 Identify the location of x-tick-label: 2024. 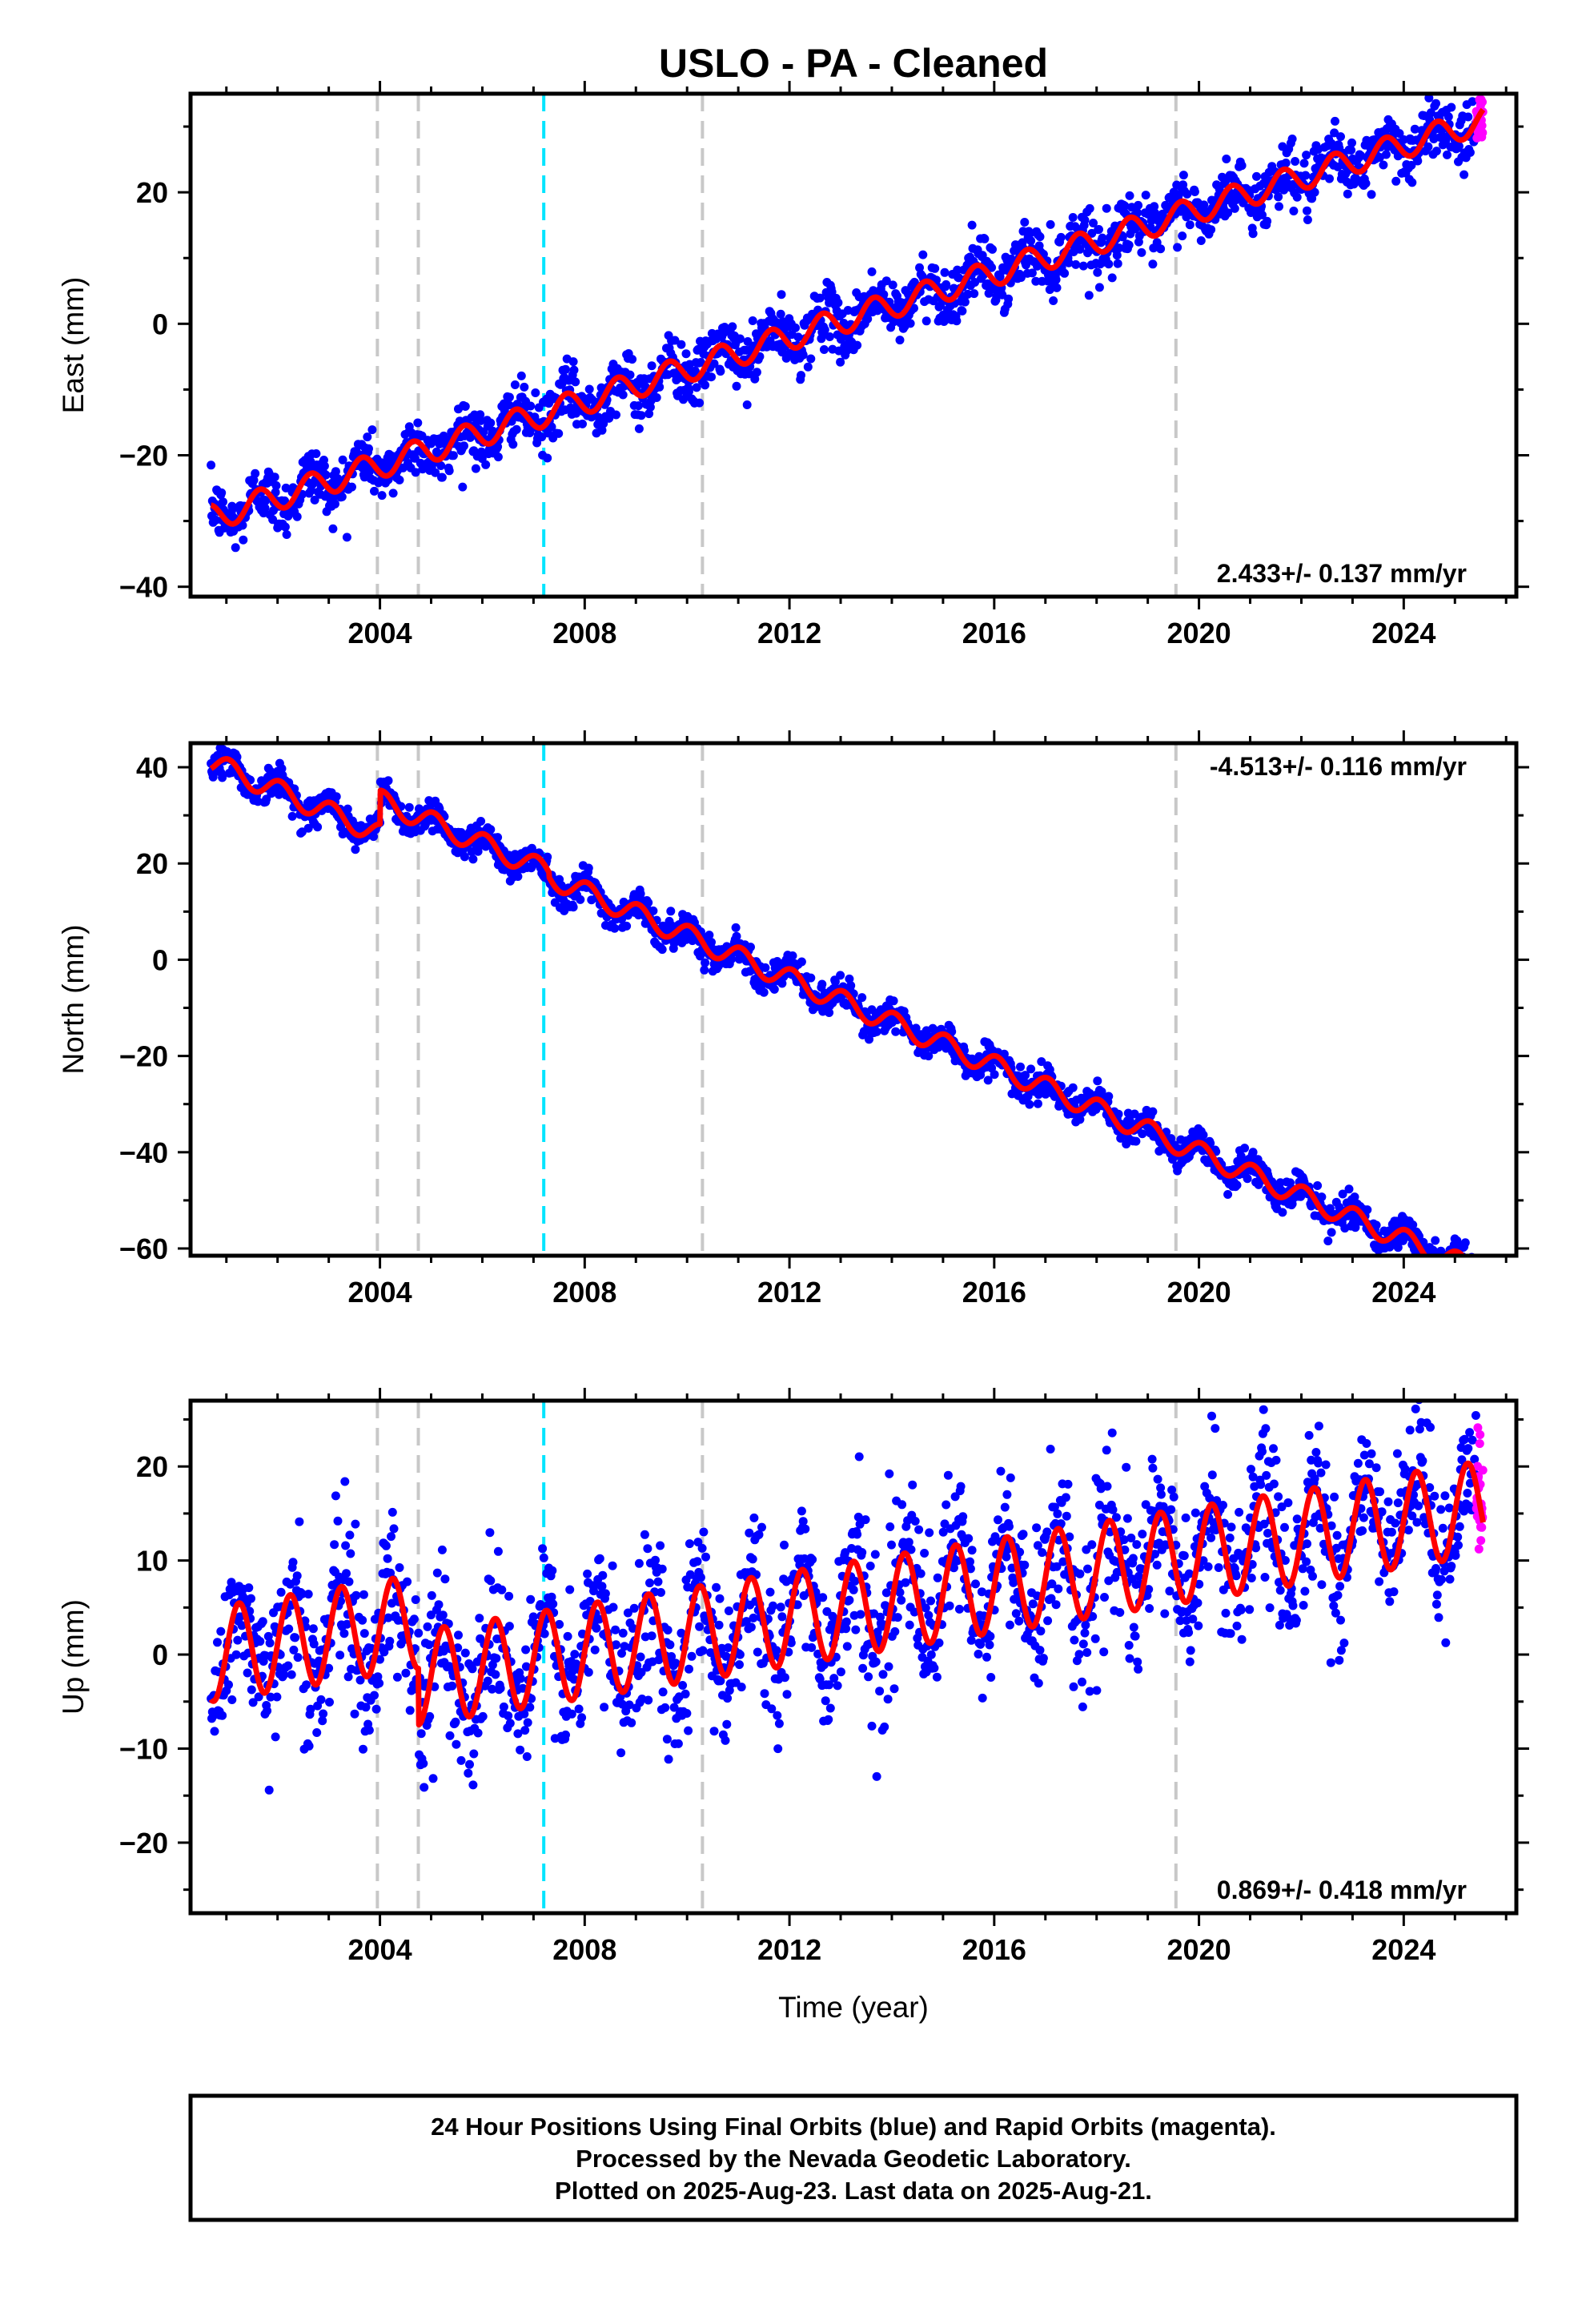
(1403, 1292).